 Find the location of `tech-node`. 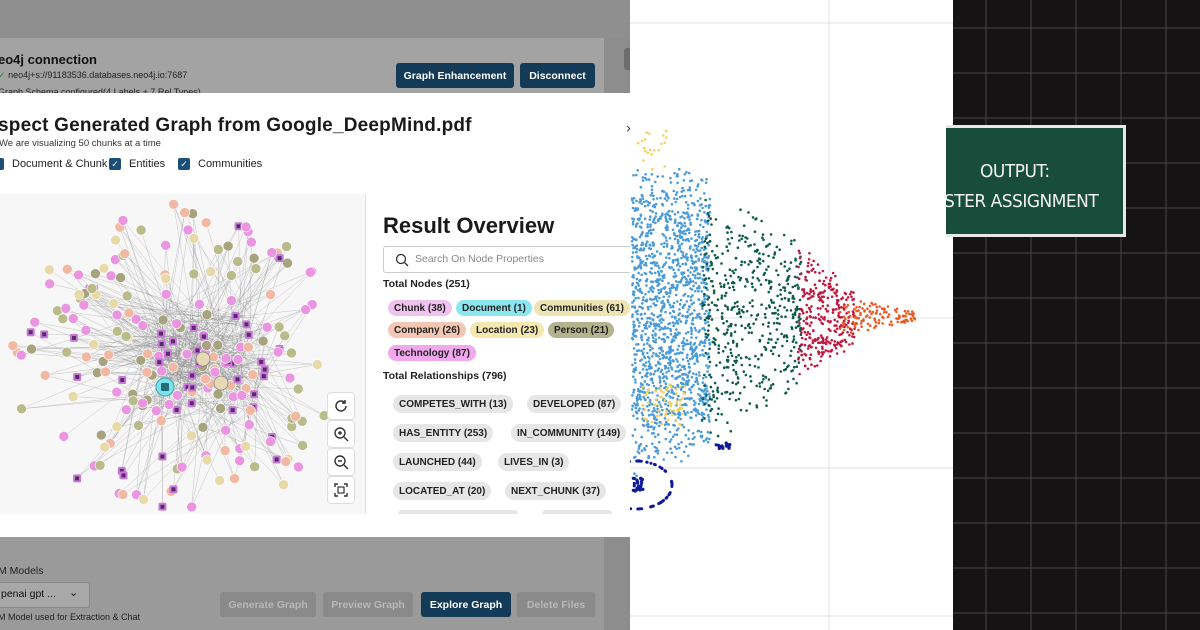

tech-node is located at coordinates (64, 436).